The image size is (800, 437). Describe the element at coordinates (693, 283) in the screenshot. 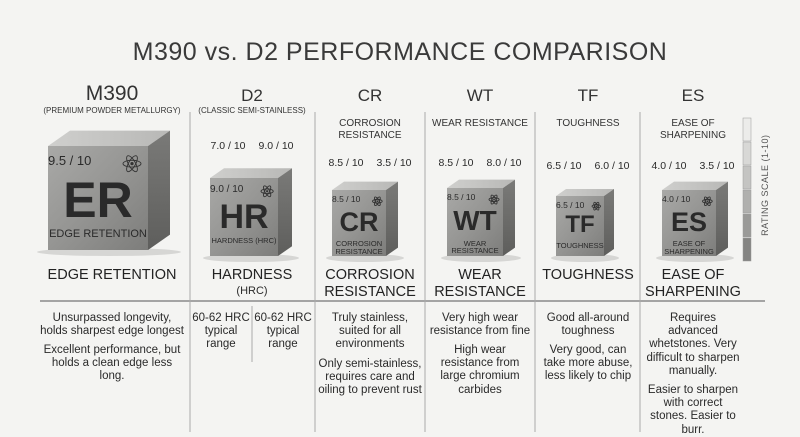

I see `category-label: EASE OF SHARPENING` at that location.